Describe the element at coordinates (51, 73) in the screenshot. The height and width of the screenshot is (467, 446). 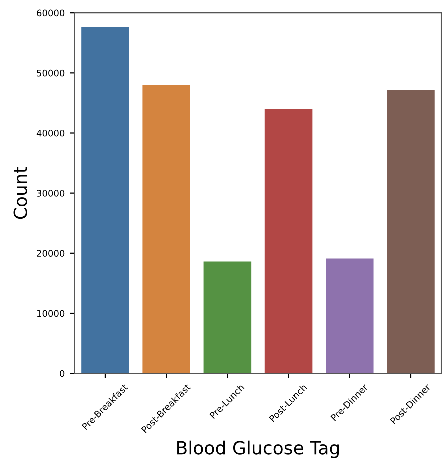
I see `y-tick-label: 50000` at that location.